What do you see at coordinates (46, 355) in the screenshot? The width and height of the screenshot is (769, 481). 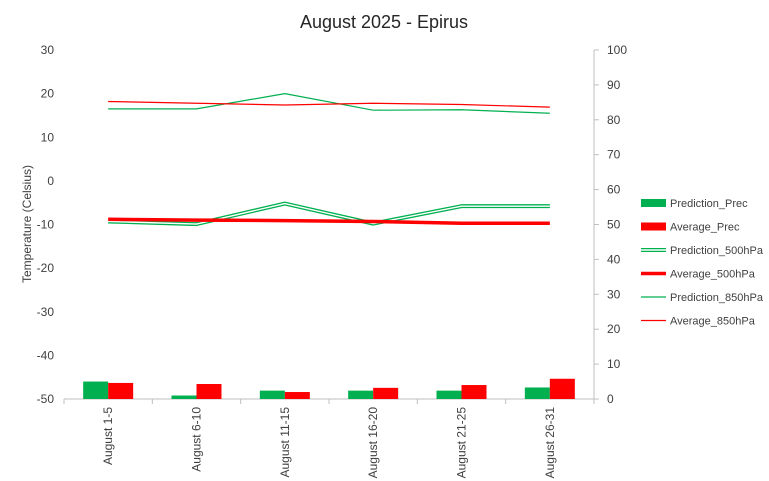 I see `y-tick-label: -40` at bounding box center [46, 355].